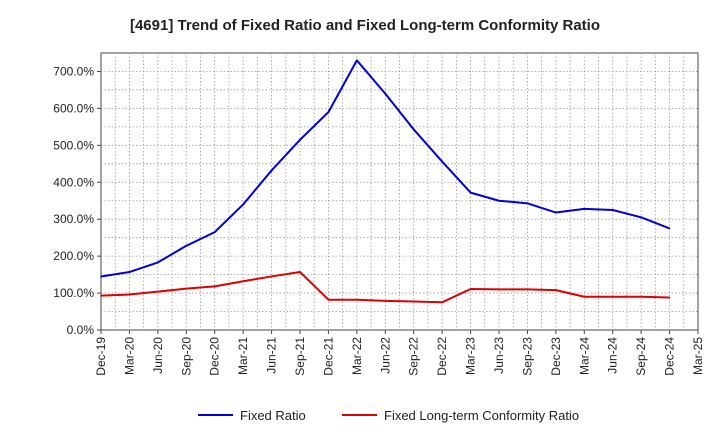  Describe the element at coordinates (186, 356) in the screenshot. I see `x-tick-label: Sep-20` at that location.